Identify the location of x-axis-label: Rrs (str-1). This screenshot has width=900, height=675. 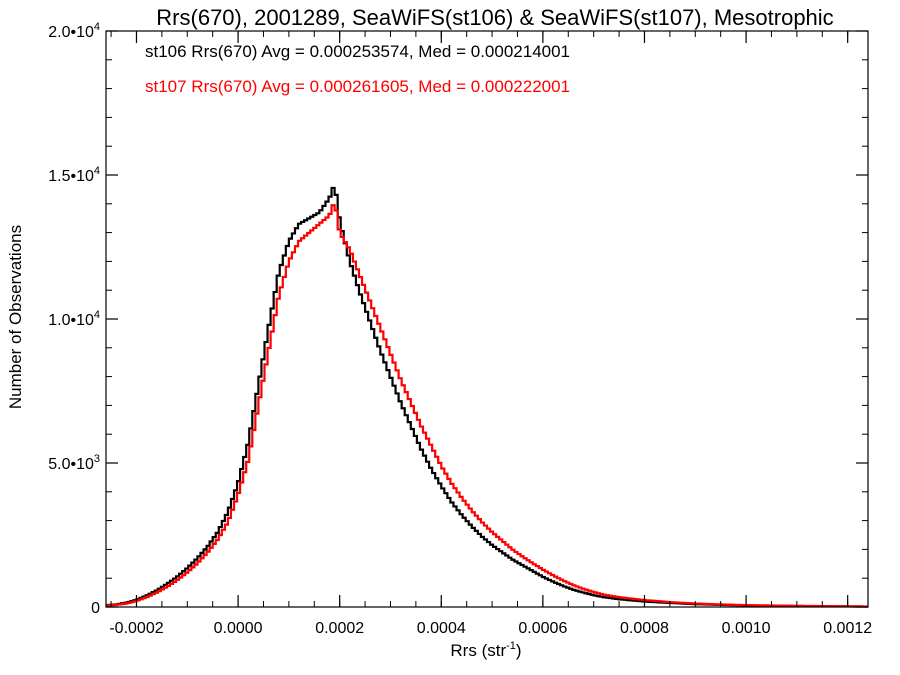
(485, 650).